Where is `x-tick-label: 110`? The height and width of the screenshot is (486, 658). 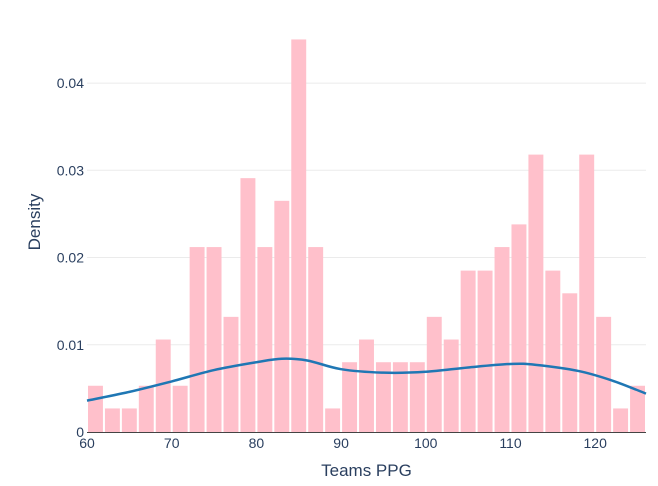 x-tick-label: 110 is located at coordinates (510, 443).